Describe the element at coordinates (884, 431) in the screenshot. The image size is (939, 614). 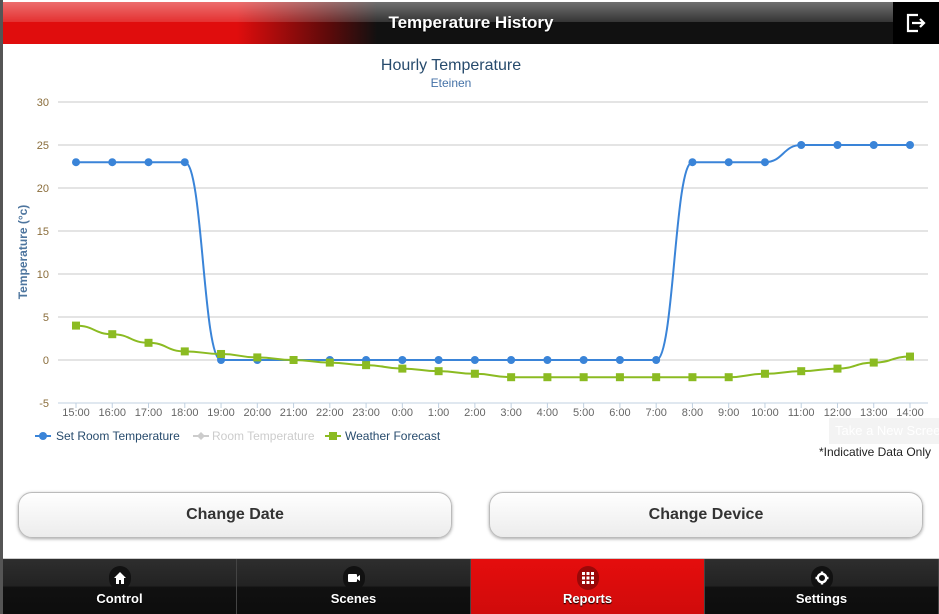
I see `take-screenshot-button: Take a New Screenshot` at that location.